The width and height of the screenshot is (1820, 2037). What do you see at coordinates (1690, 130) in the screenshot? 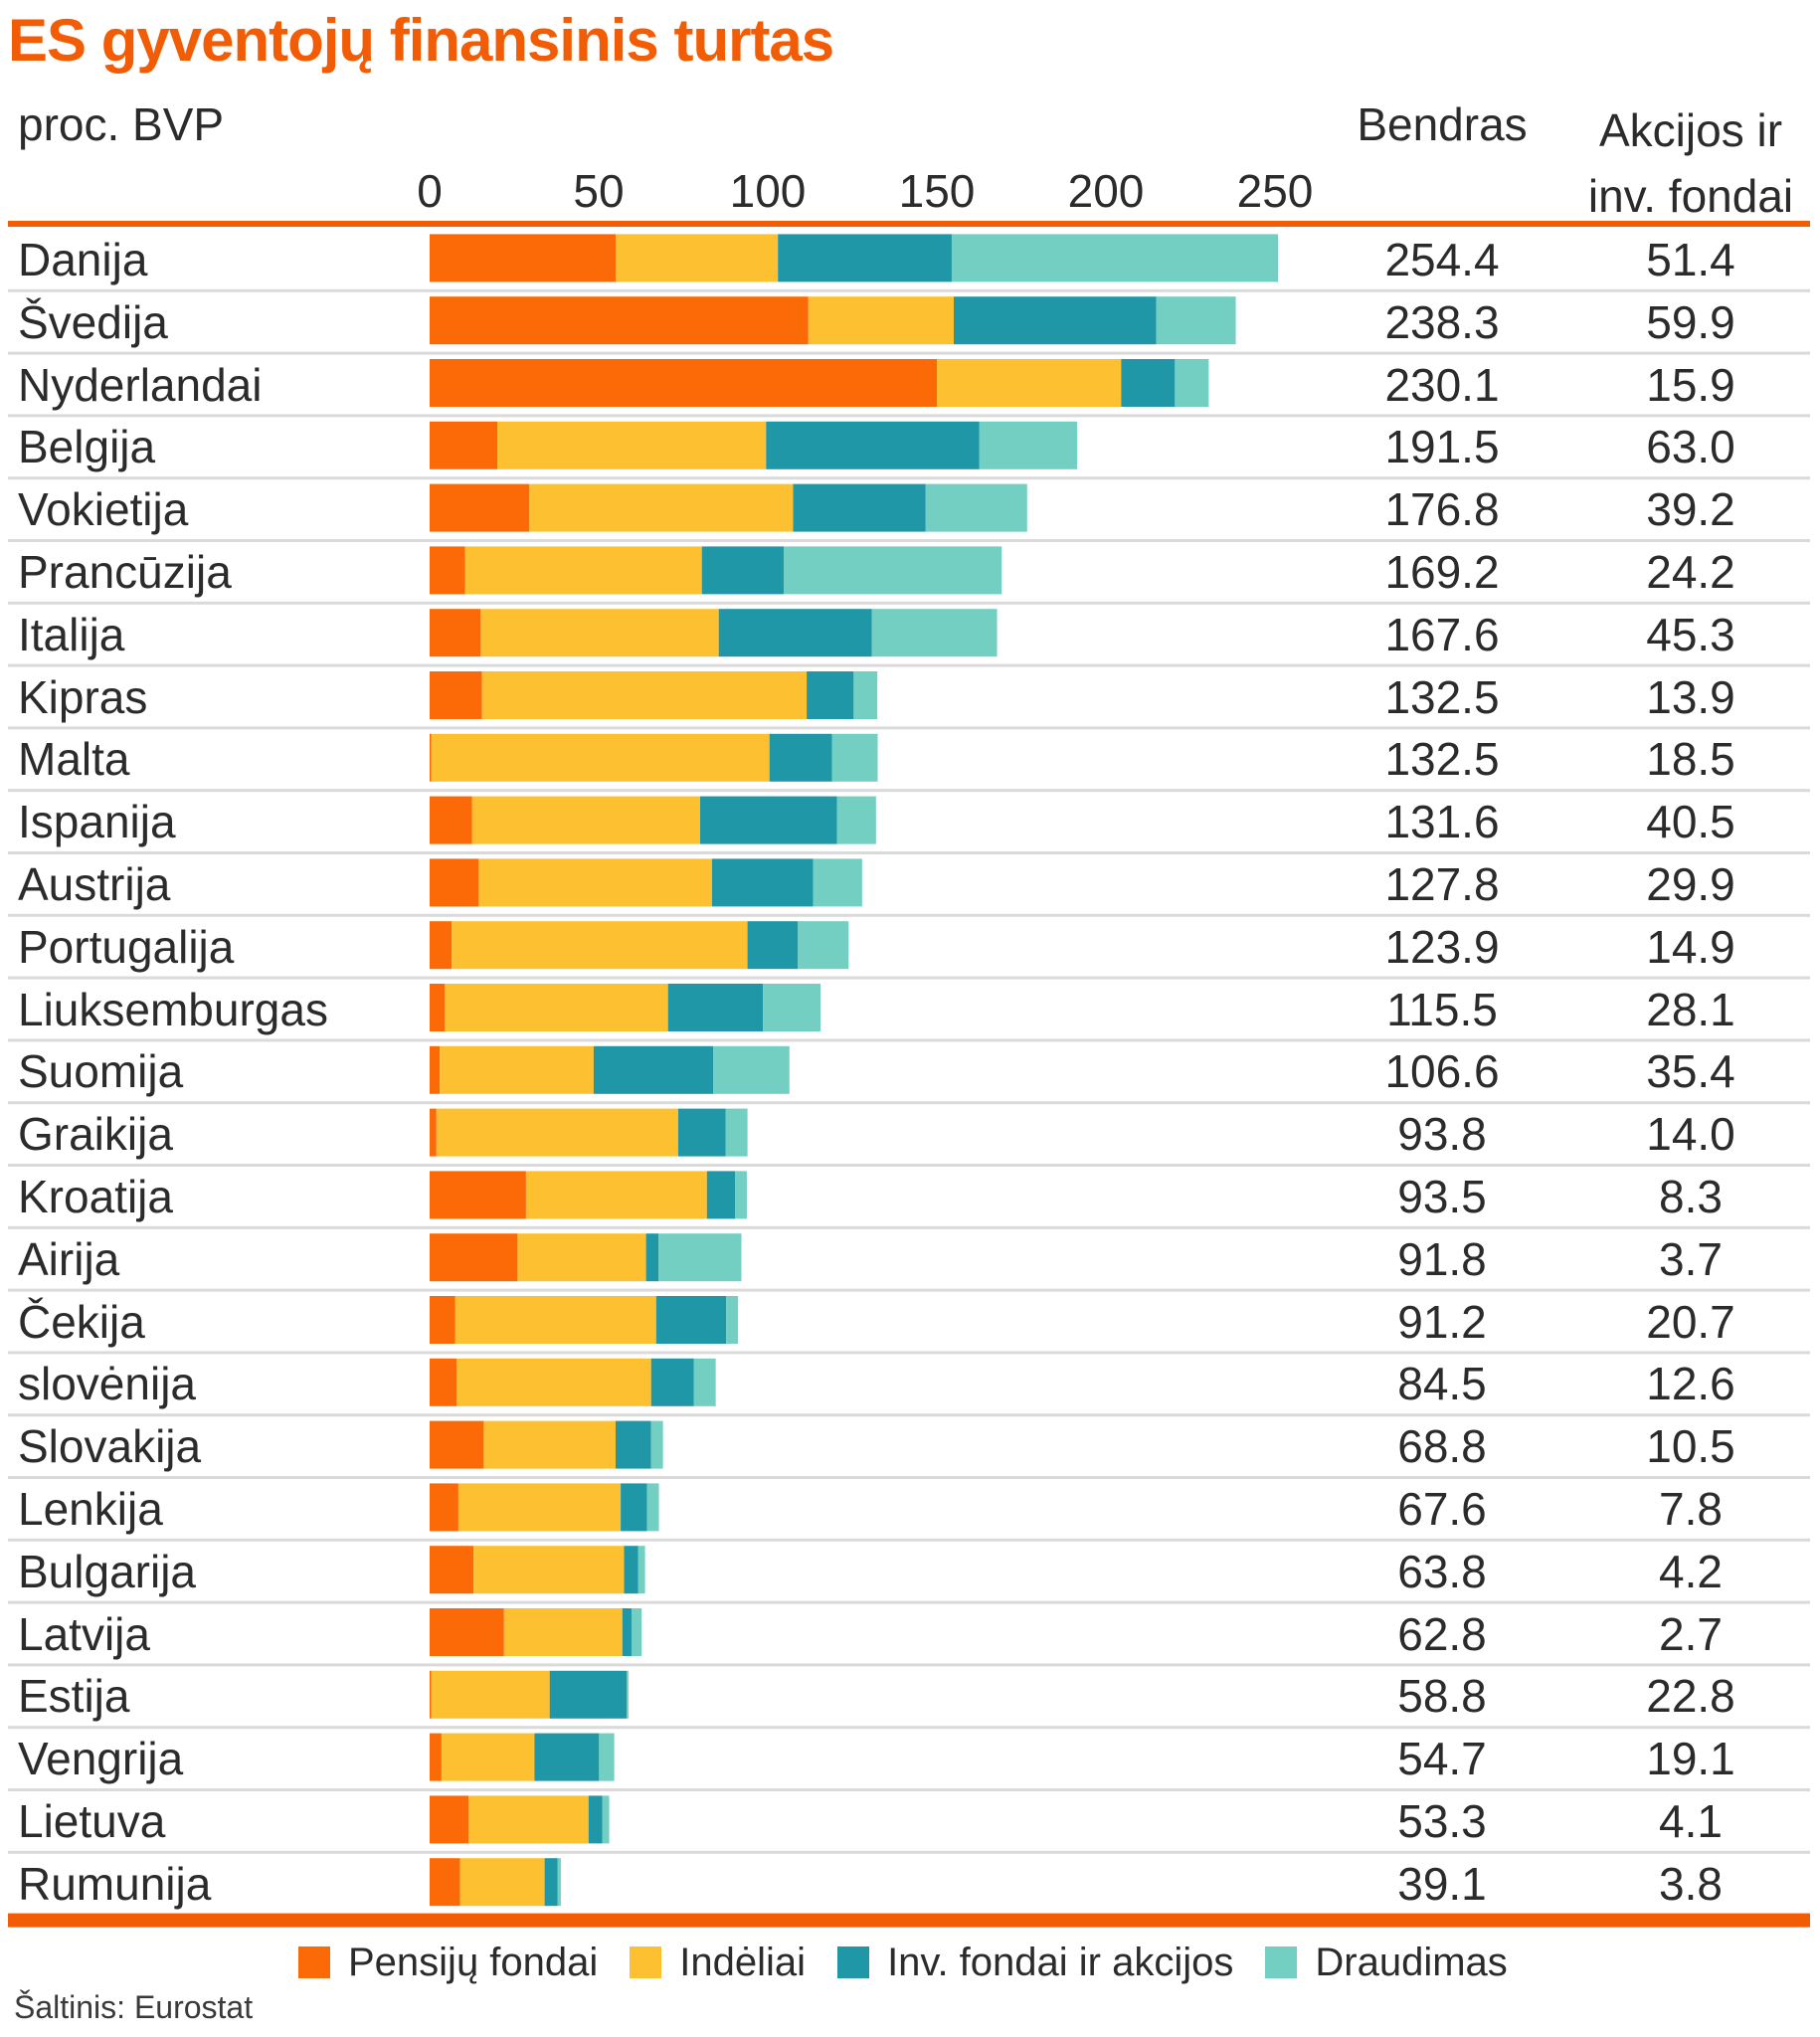
I see `stocks-header-line-1: Akcijos ir` at bounding box center [1690, 130].